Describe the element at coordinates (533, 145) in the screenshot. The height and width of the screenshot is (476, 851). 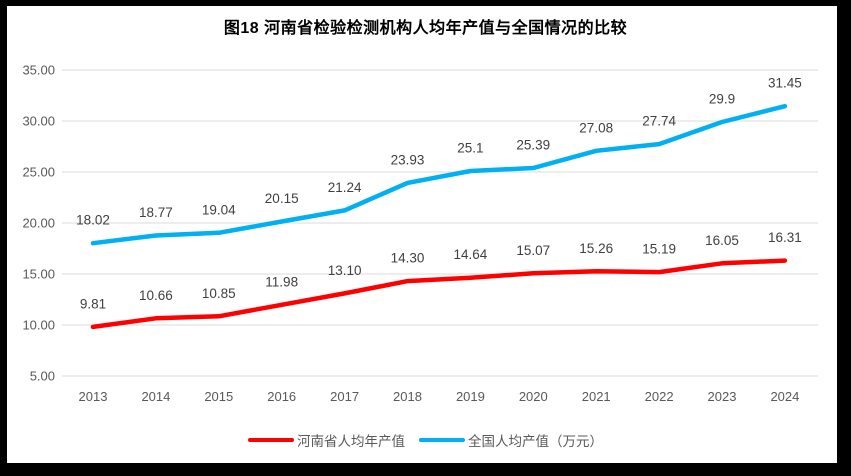
I see `national-data-label: 25.39` at that location.